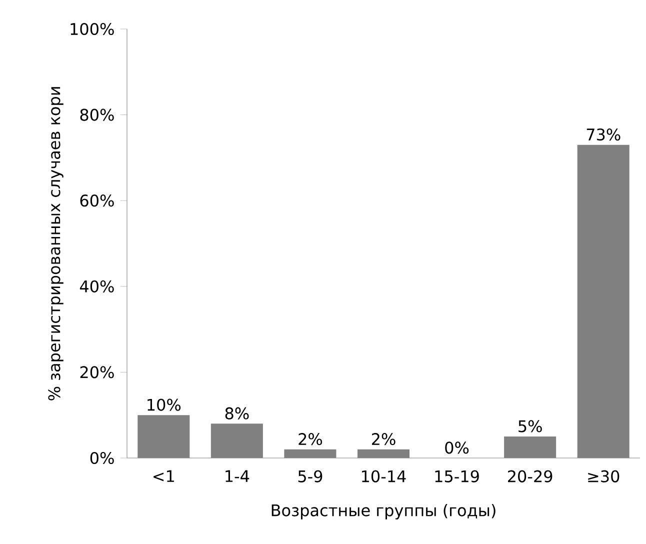  Describe the element at coordinates (530, 476) in the screenshot. I see `x-tick-label: 20-29` at that location.